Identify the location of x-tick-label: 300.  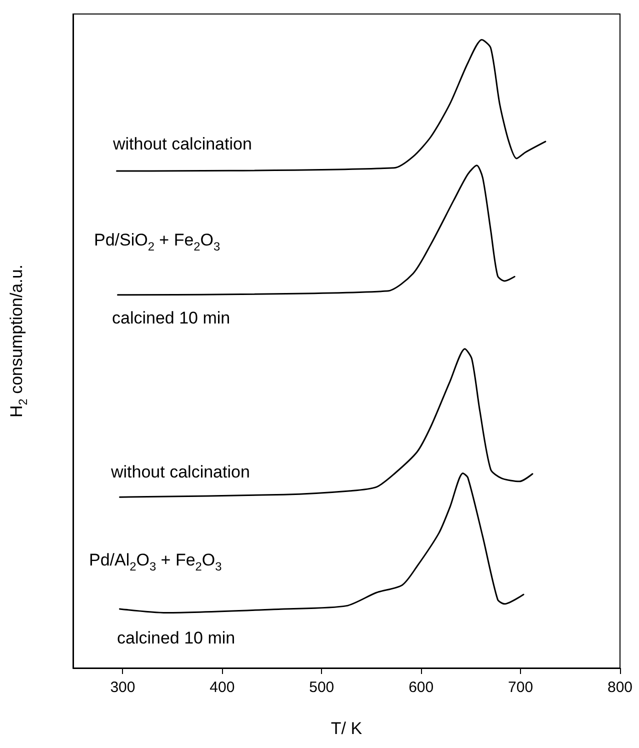
(123, 687).